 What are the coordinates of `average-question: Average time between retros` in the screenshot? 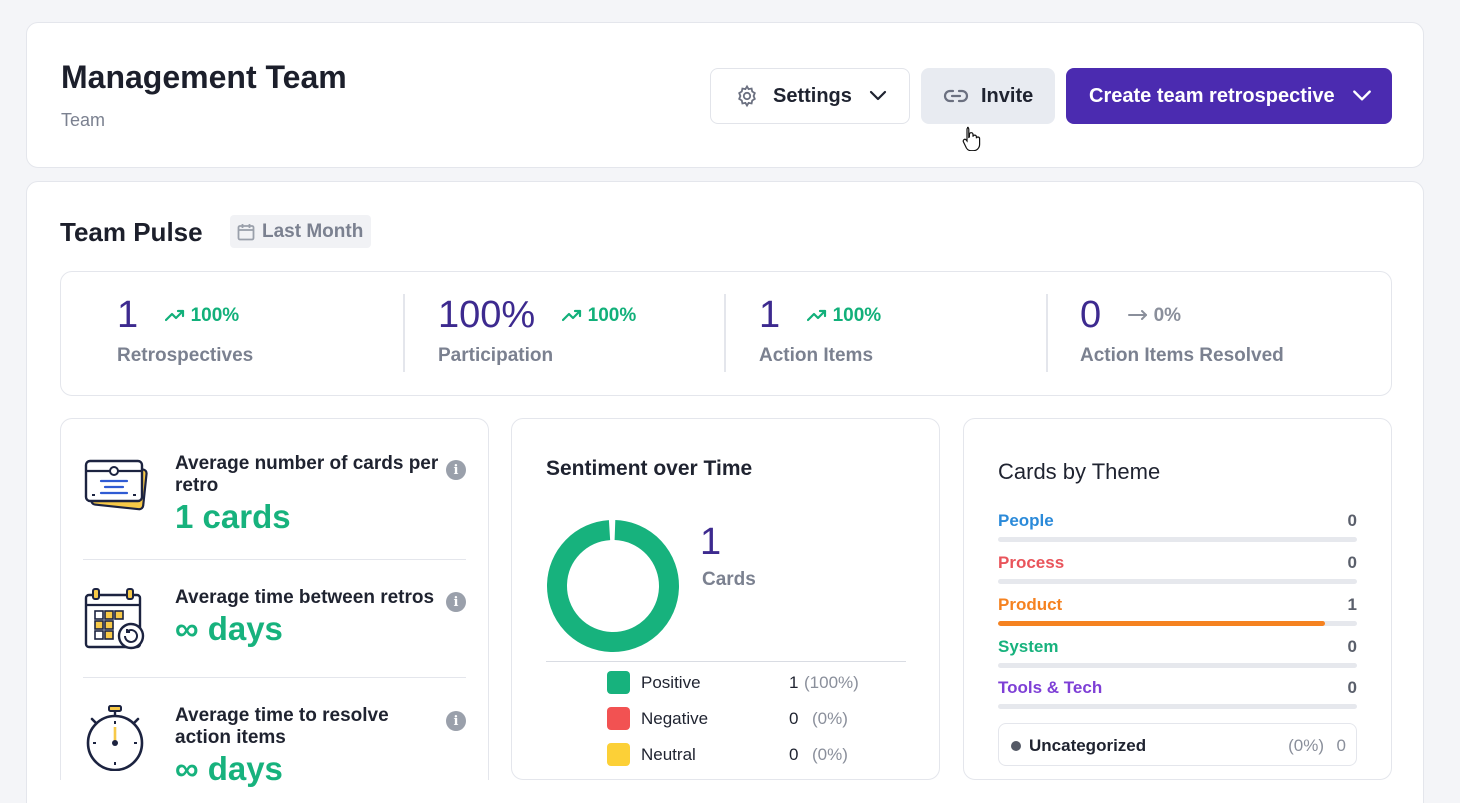 It's located at (305, 597).